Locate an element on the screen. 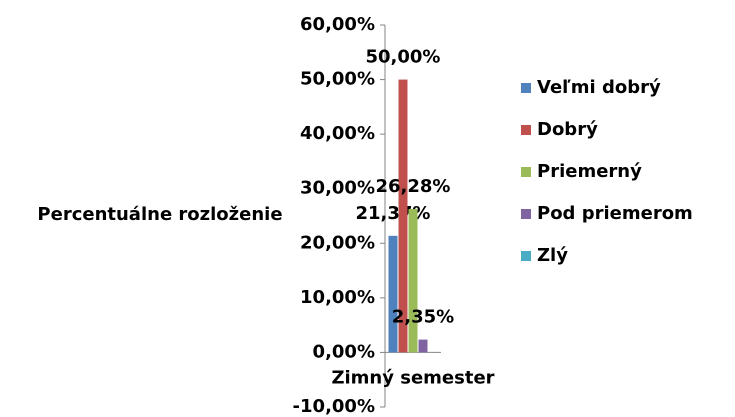  legend-label: Zlý is located at coordinates (552, 255).